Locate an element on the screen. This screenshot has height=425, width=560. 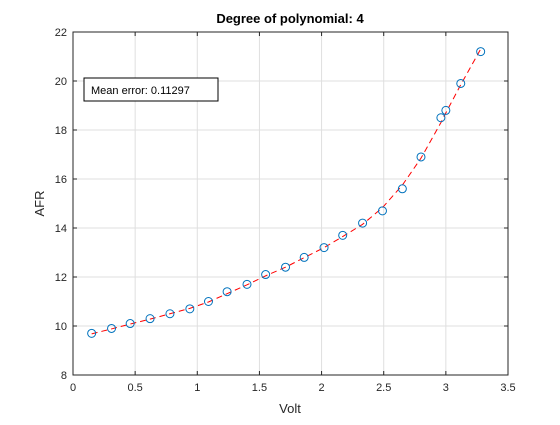
chart-title: Degree of polynomial: 4 is located at coordinates (290, 18).